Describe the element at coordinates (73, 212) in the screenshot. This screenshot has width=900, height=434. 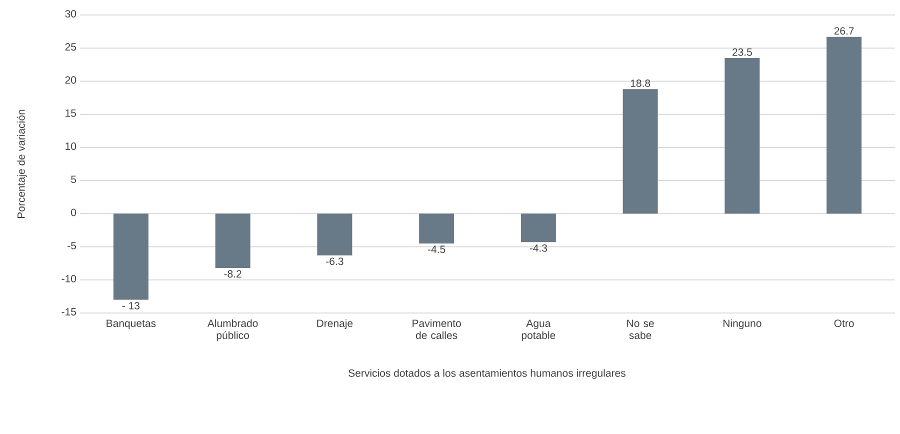
I see `y-tick-label: 0` at that location.